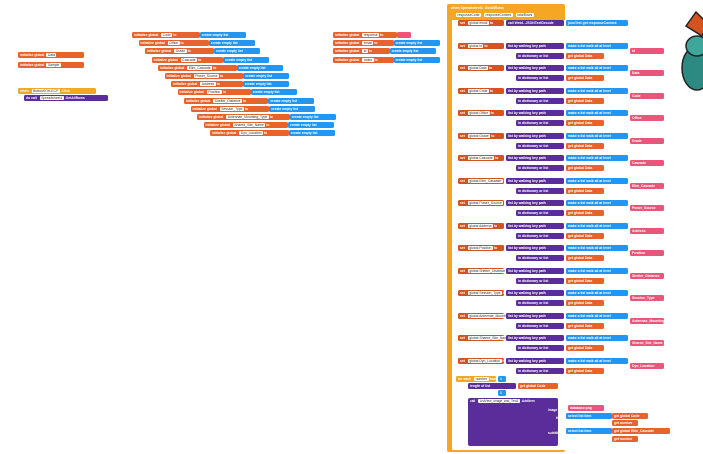  Describe the element at coordinates (363, 43) in the screenshot. I see `global-email: initialize global email to` at that location.